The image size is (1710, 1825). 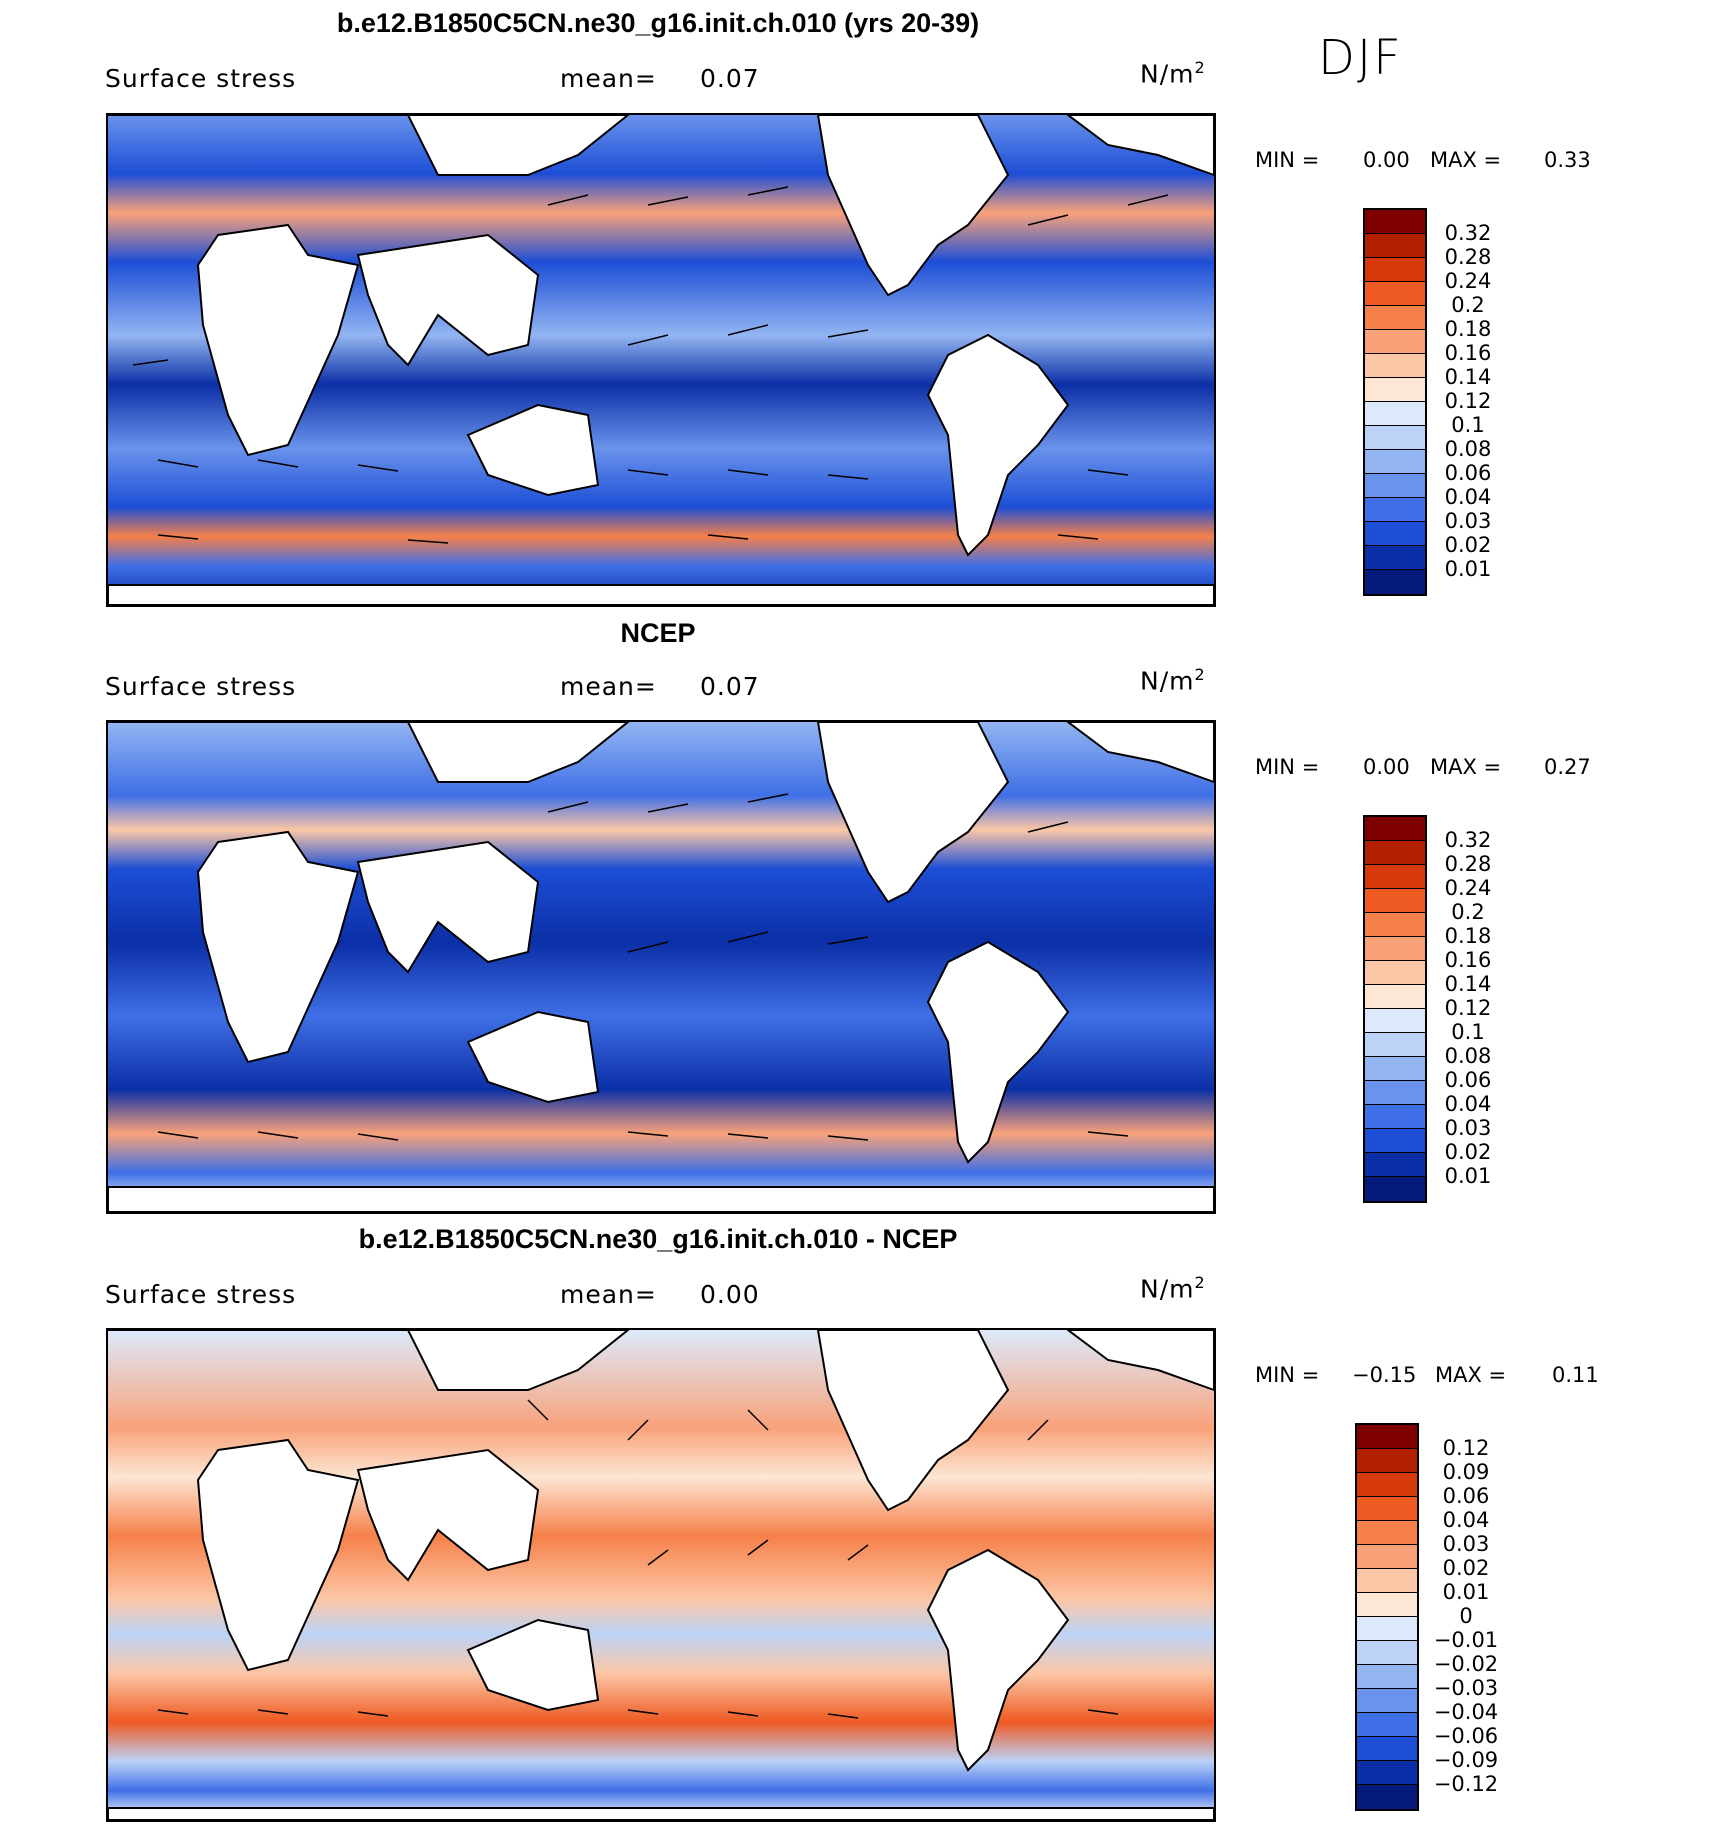 What do you see at coordinates (1471, 1375) in the screenshot?
I see `panel-3-max-label: MAX =` at bounding box center [1471, 1375].